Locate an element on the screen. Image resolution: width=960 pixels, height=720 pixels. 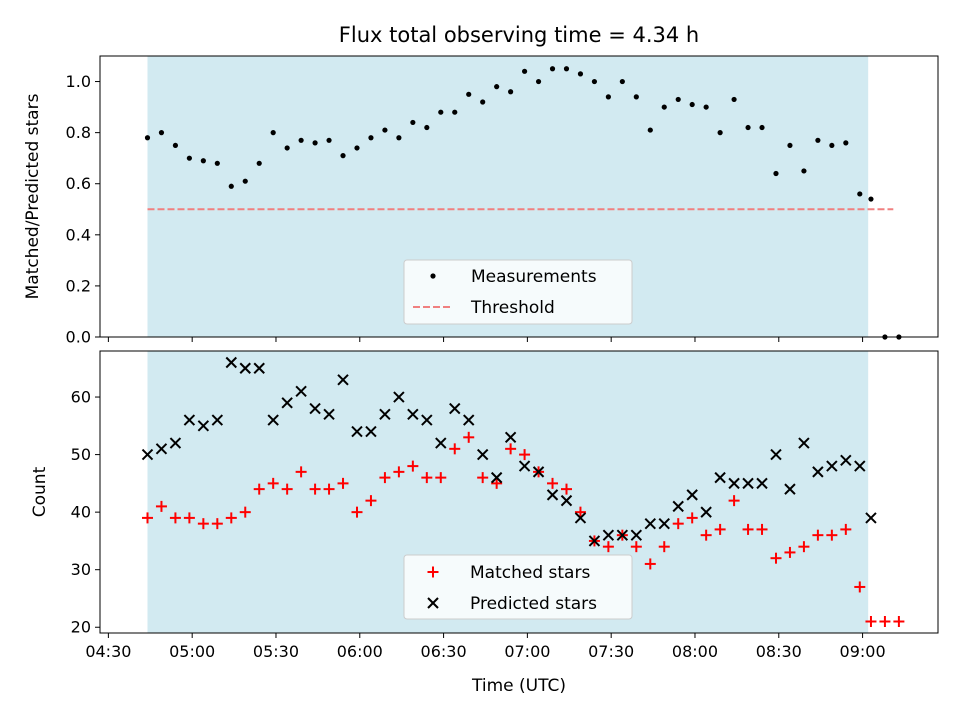
legend-predicted-label: Predicted stars is located at coordinates (533, 604).